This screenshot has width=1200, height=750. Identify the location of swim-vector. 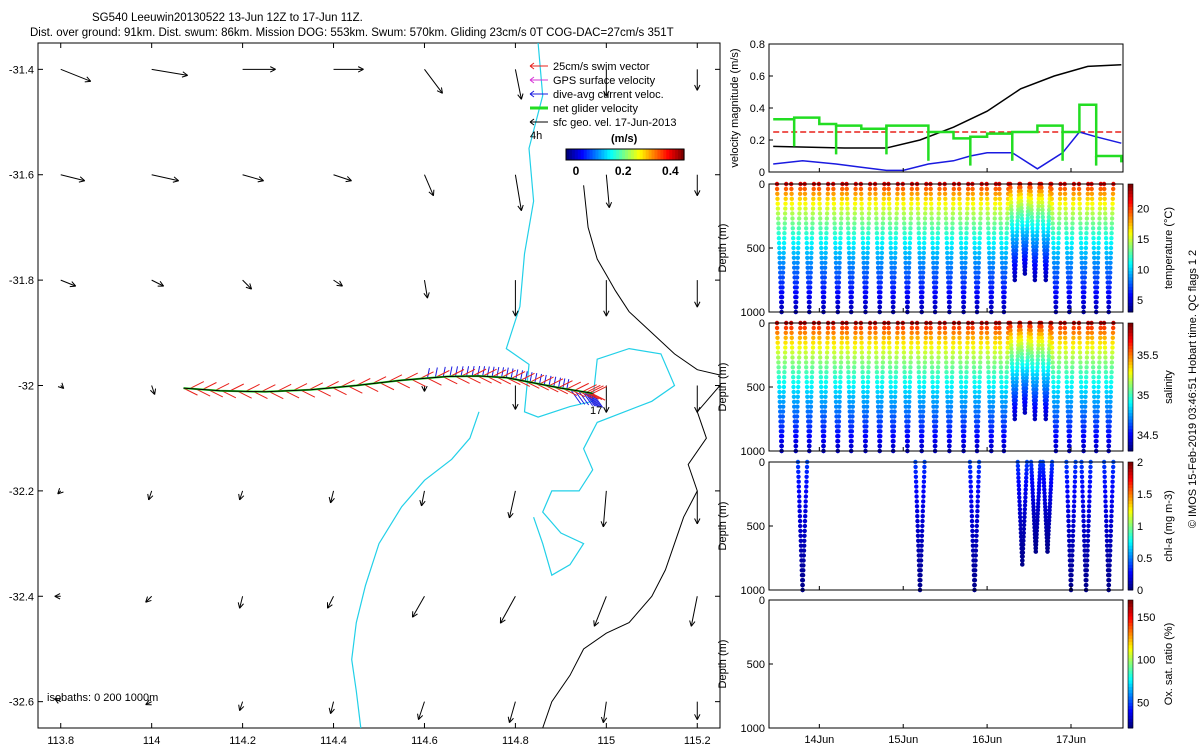
(450, 380).